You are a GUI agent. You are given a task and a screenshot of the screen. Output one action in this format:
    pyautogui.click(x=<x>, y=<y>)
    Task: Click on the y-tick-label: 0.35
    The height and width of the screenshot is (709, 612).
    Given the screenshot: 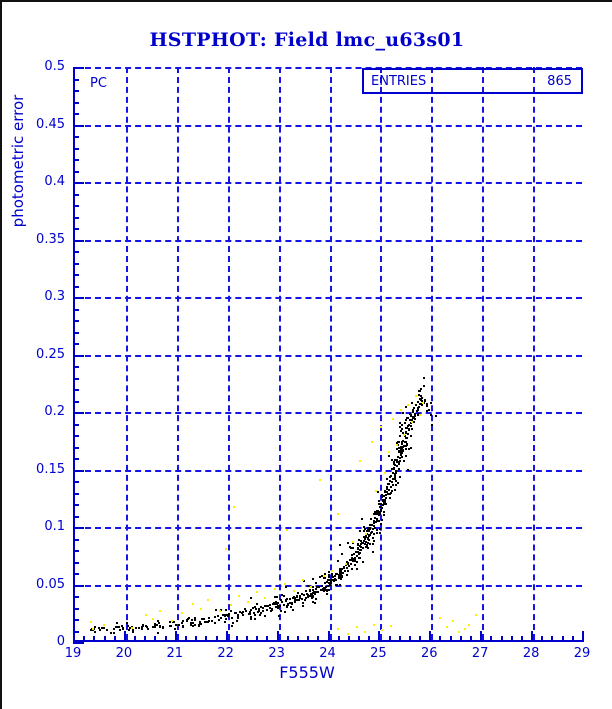 What is the action you would take?
    pyautogui.click(x=50, y=239)
    